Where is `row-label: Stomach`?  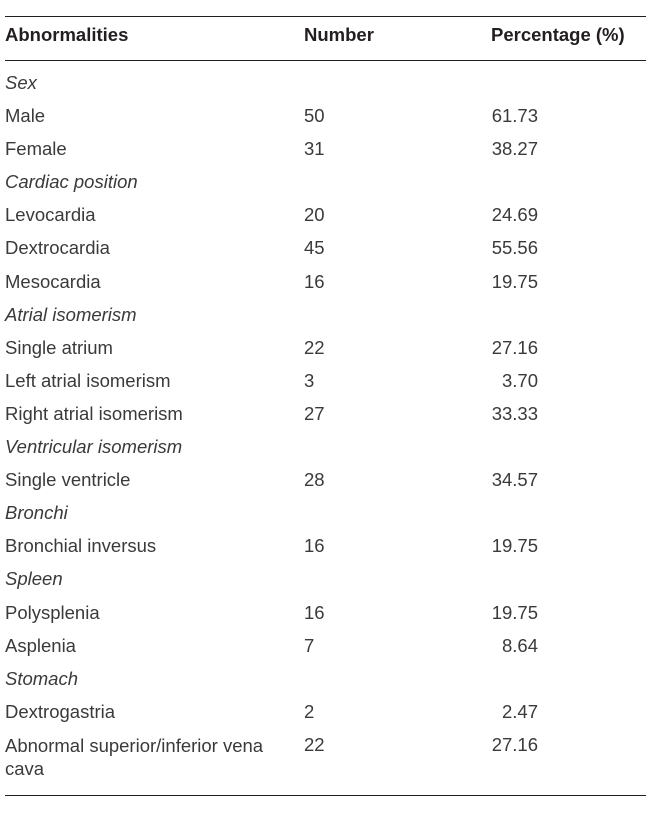 row-label: Stomach is located at coordinates (42, 678).